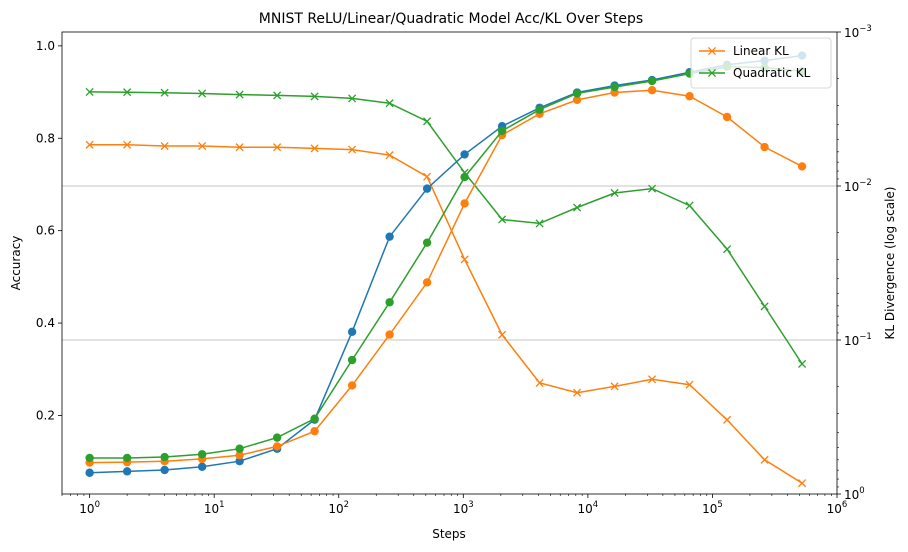 The image size is (908, 552). Describe the element at coordinates (712, 508) in the screenshot. I see `x-tick-label: 10⁵` at that location.